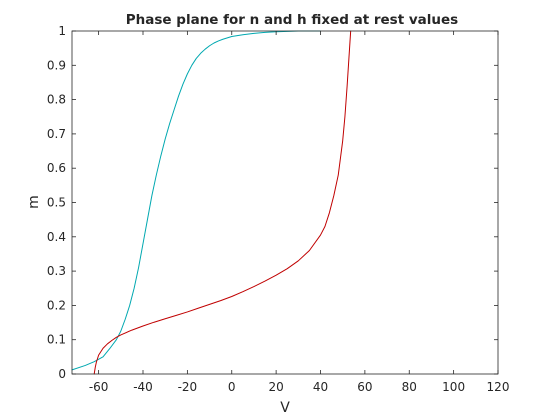  I want to click on x-axis-label: V, so click(285, 408).